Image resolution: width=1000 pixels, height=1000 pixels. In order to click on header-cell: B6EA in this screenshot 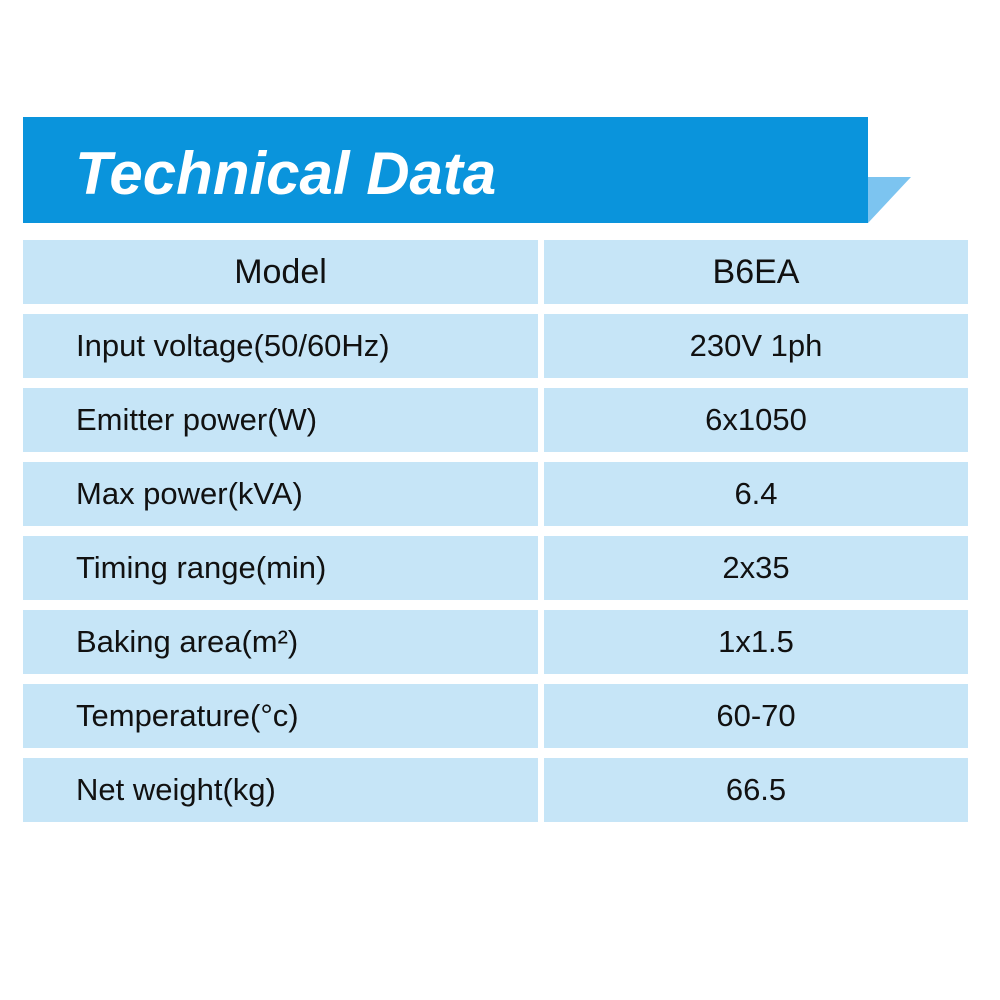, I will do `click(756, 272)`.